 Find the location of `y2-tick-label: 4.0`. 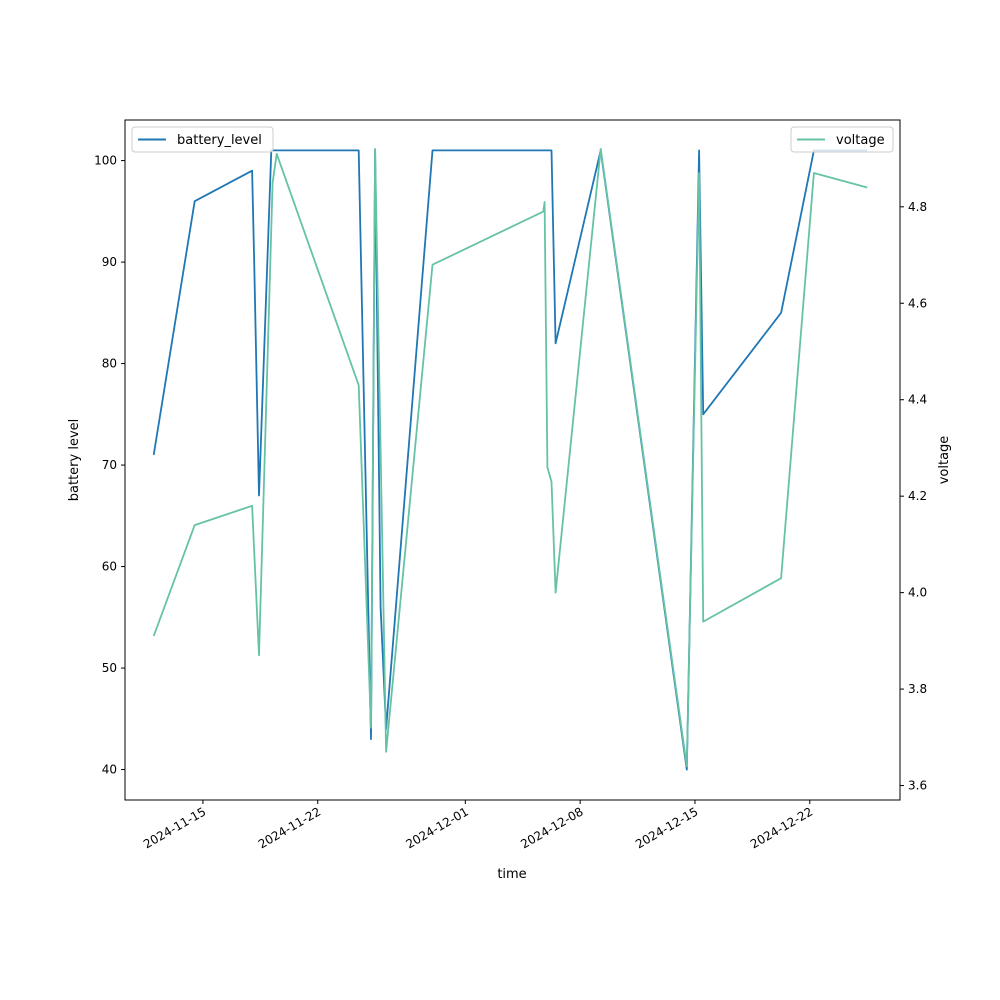

y2-tick-label: 4.0 is located at coordinates (917, 593).